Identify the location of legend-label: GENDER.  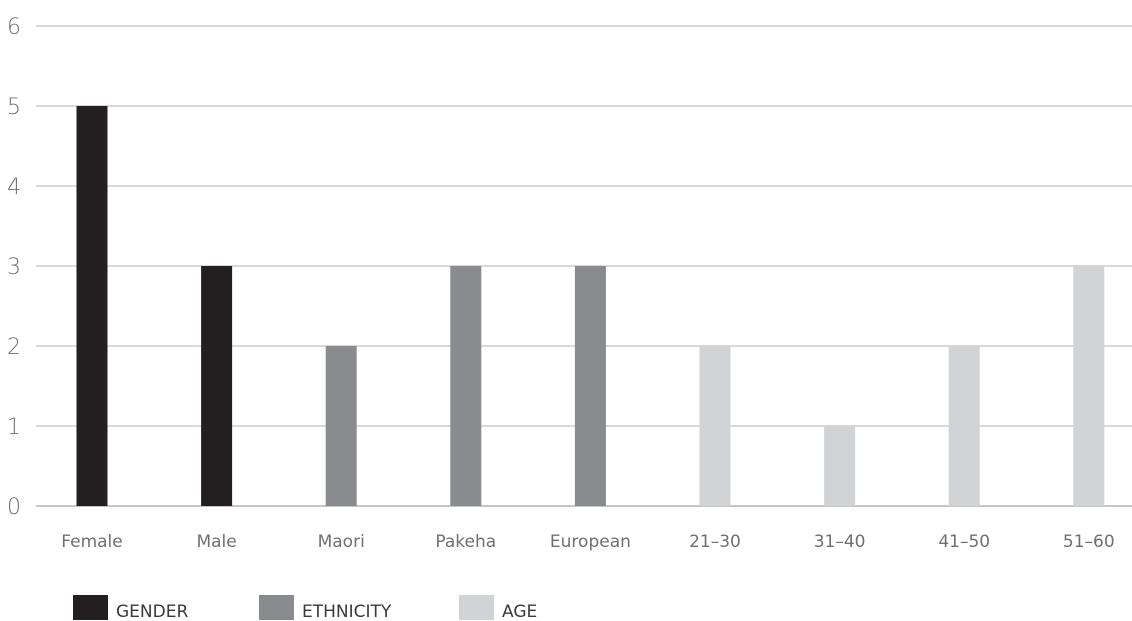
(152, 611).